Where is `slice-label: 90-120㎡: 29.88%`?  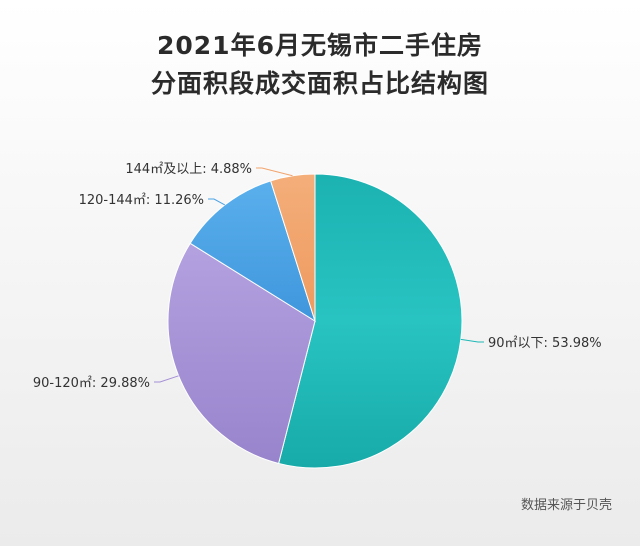
slice-label: 90-120㎡: 29.88% is located at coordinates (91, 383).